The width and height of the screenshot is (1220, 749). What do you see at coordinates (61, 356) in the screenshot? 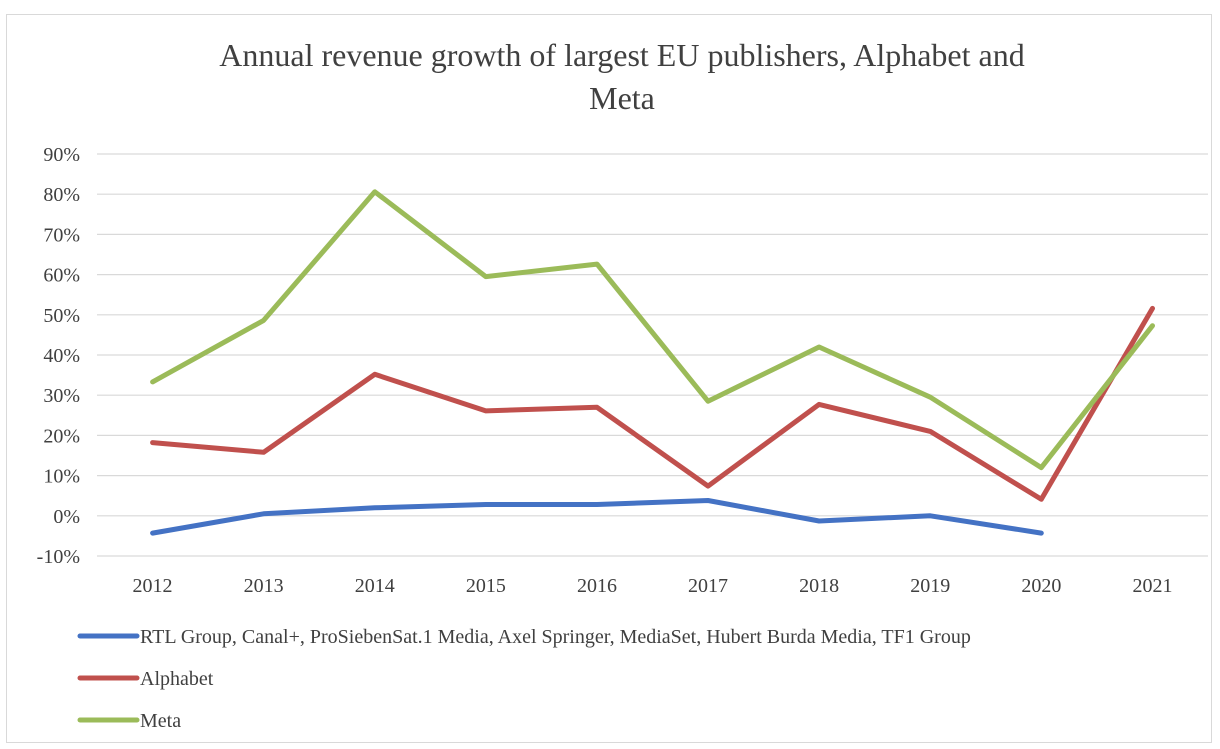
I see `y-tick-label: 40%` at bounding box center [61, 356].